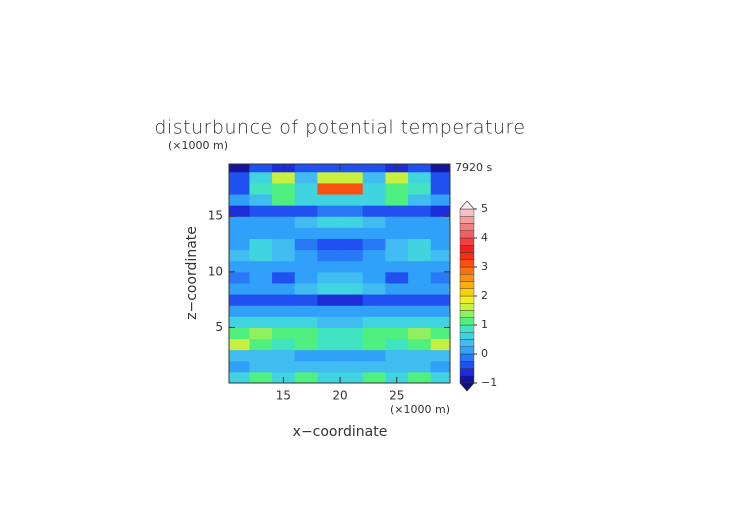 The height and width of the screenshot is (532, 752). I want to click on colorbar-label: 3, so click(484, 266).